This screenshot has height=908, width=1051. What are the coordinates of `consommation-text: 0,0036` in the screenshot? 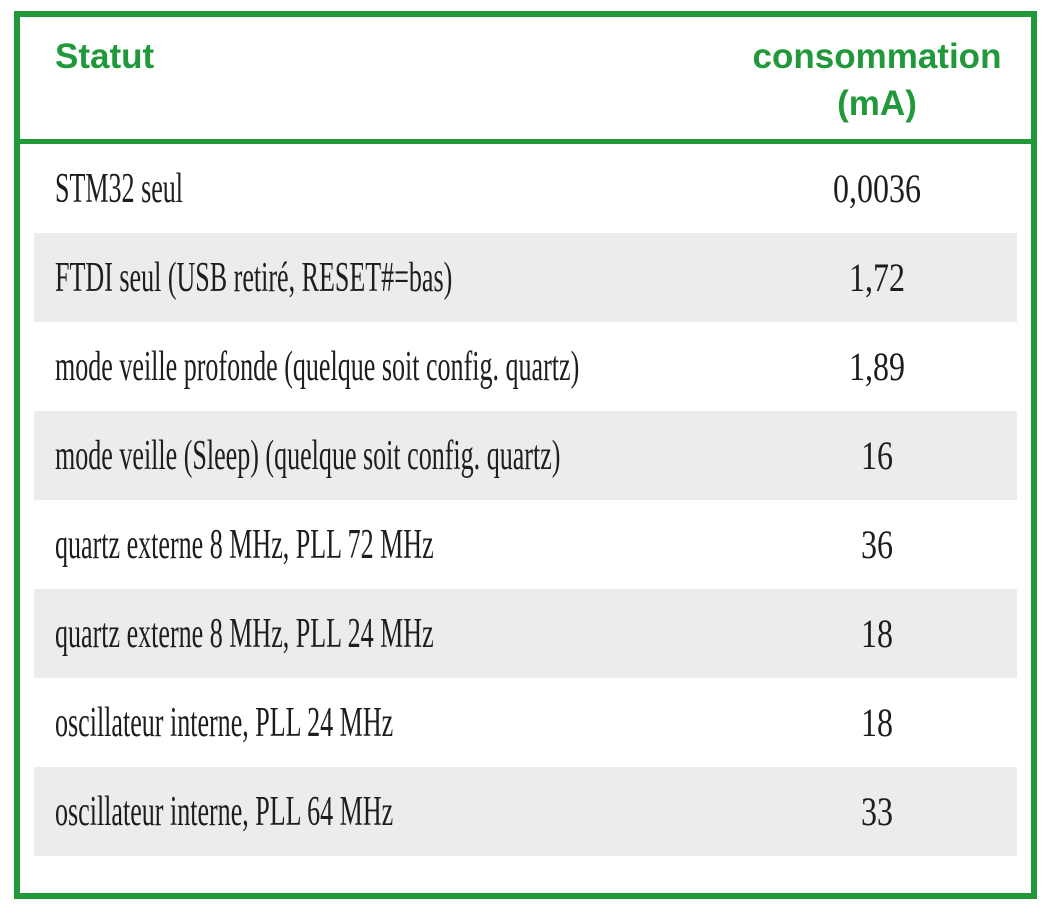 It's located at (877, 188).